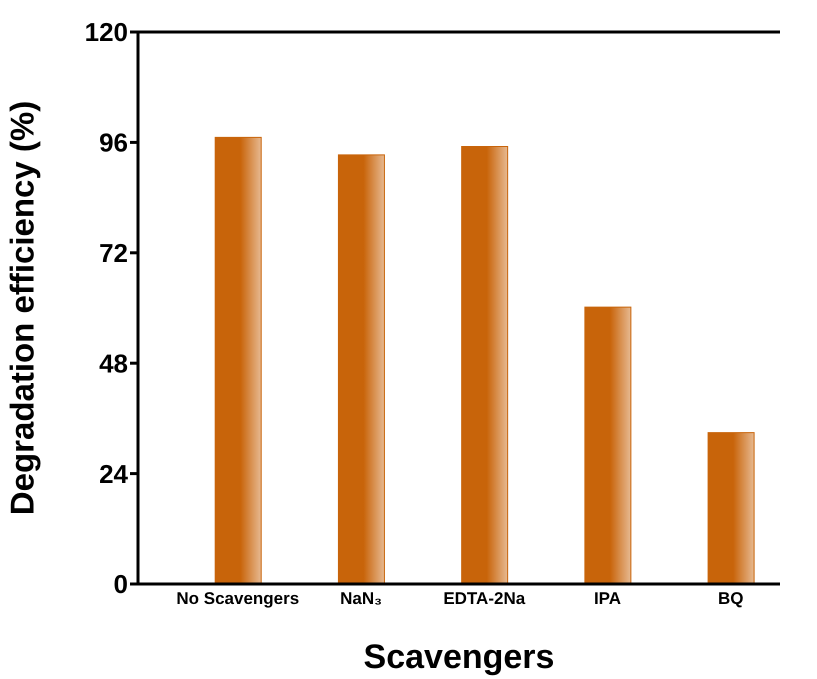  I want to click on y-tick-label: 0, so click(121, 584).